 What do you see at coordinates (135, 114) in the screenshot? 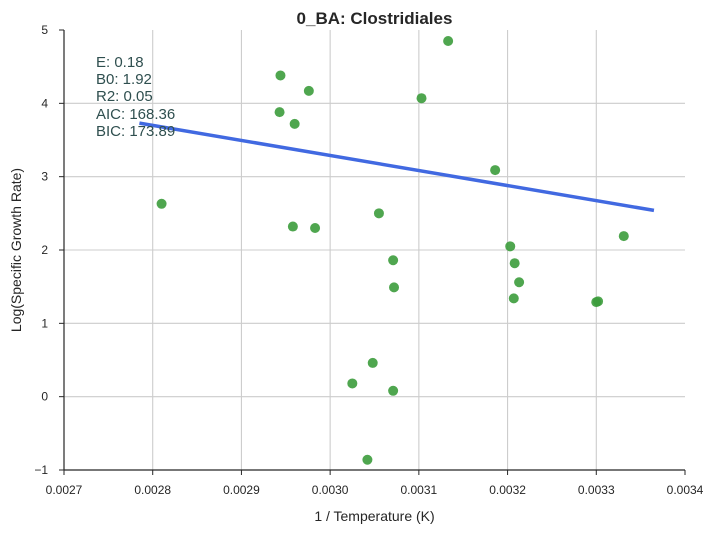
I see `annotation-aic: AIC: 168.36` at bounding box center [135, 114].